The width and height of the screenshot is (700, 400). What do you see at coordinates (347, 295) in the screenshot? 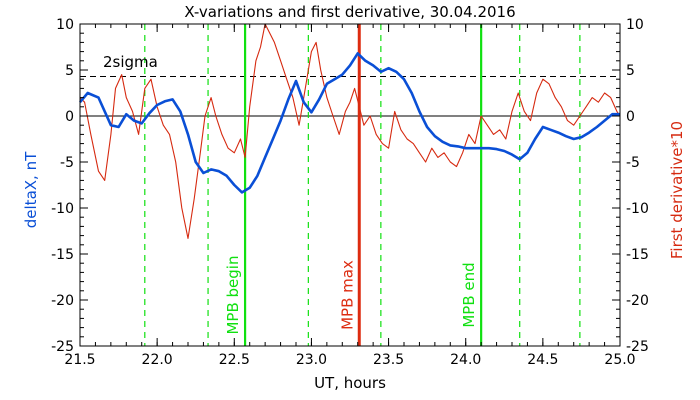
I see `marker-label: MPB max` at bounding box center [347, 295].